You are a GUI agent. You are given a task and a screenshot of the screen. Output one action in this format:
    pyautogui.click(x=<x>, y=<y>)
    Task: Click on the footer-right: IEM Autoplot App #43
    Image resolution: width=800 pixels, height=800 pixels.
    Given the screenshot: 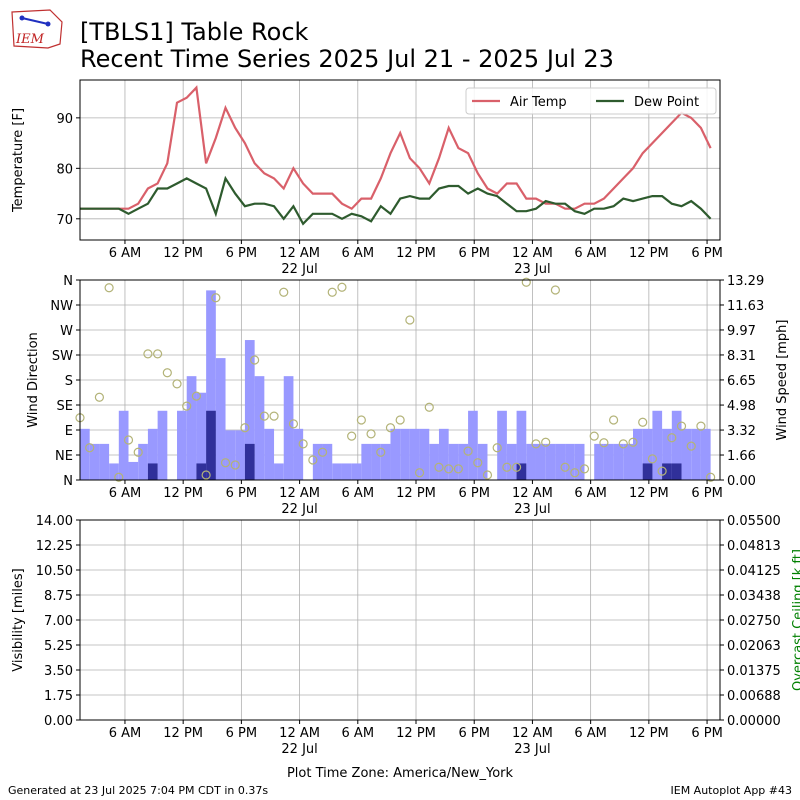 What is the action you would take?
    pyautogui.click(x=732, y=790)
    